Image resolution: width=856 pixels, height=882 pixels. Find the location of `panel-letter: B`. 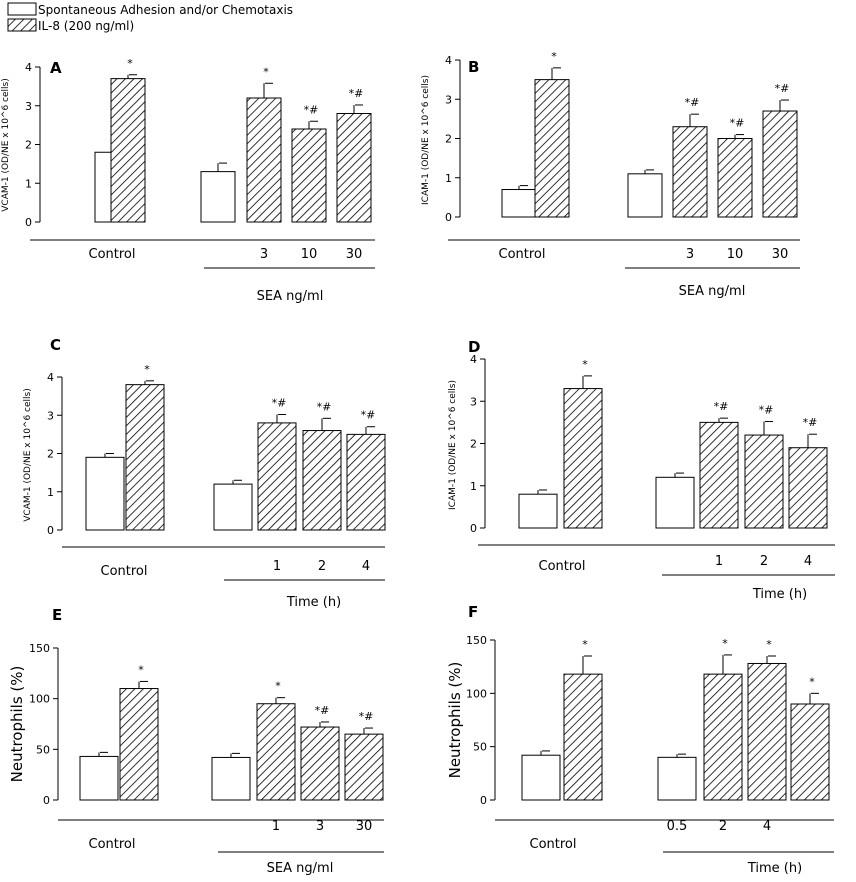

panel-letter: B is located at coordinates (473, 67).